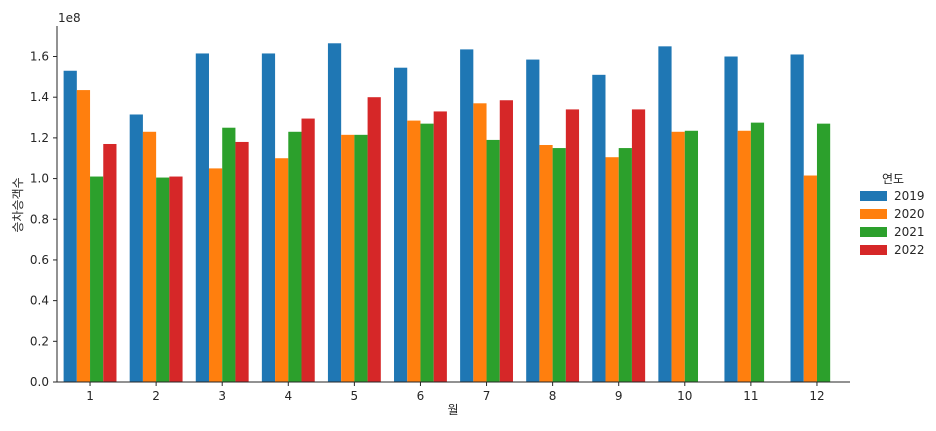  What do you see at coordinates (156, 396) in the screenshot?
I see `x-tick-label: 2` at bounding box center [156, 396].